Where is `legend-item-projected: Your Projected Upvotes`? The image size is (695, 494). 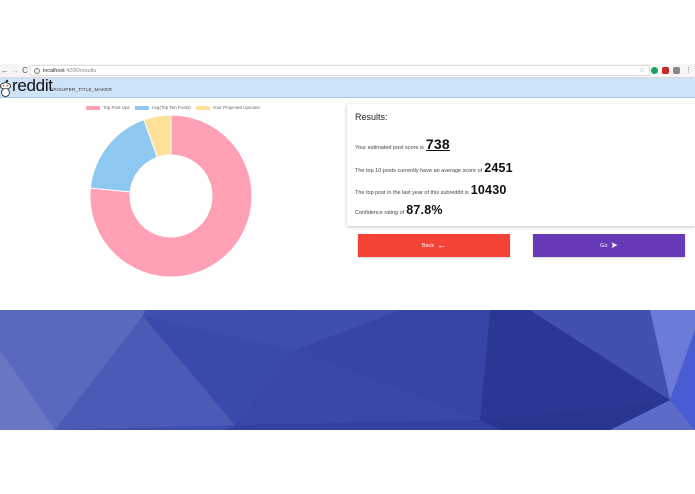
legend-item-projected: Your Projected Upvotes is located at coordinates (227, 107).